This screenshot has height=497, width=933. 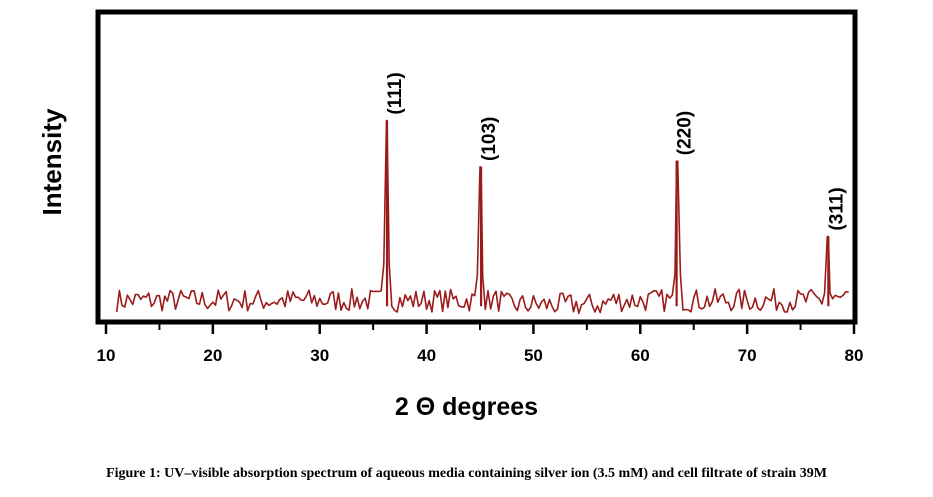 What do you see at coordinates (426, 355) in the screenshot?
I see `x-tick-label: 40` at bounding box center [426, 355].